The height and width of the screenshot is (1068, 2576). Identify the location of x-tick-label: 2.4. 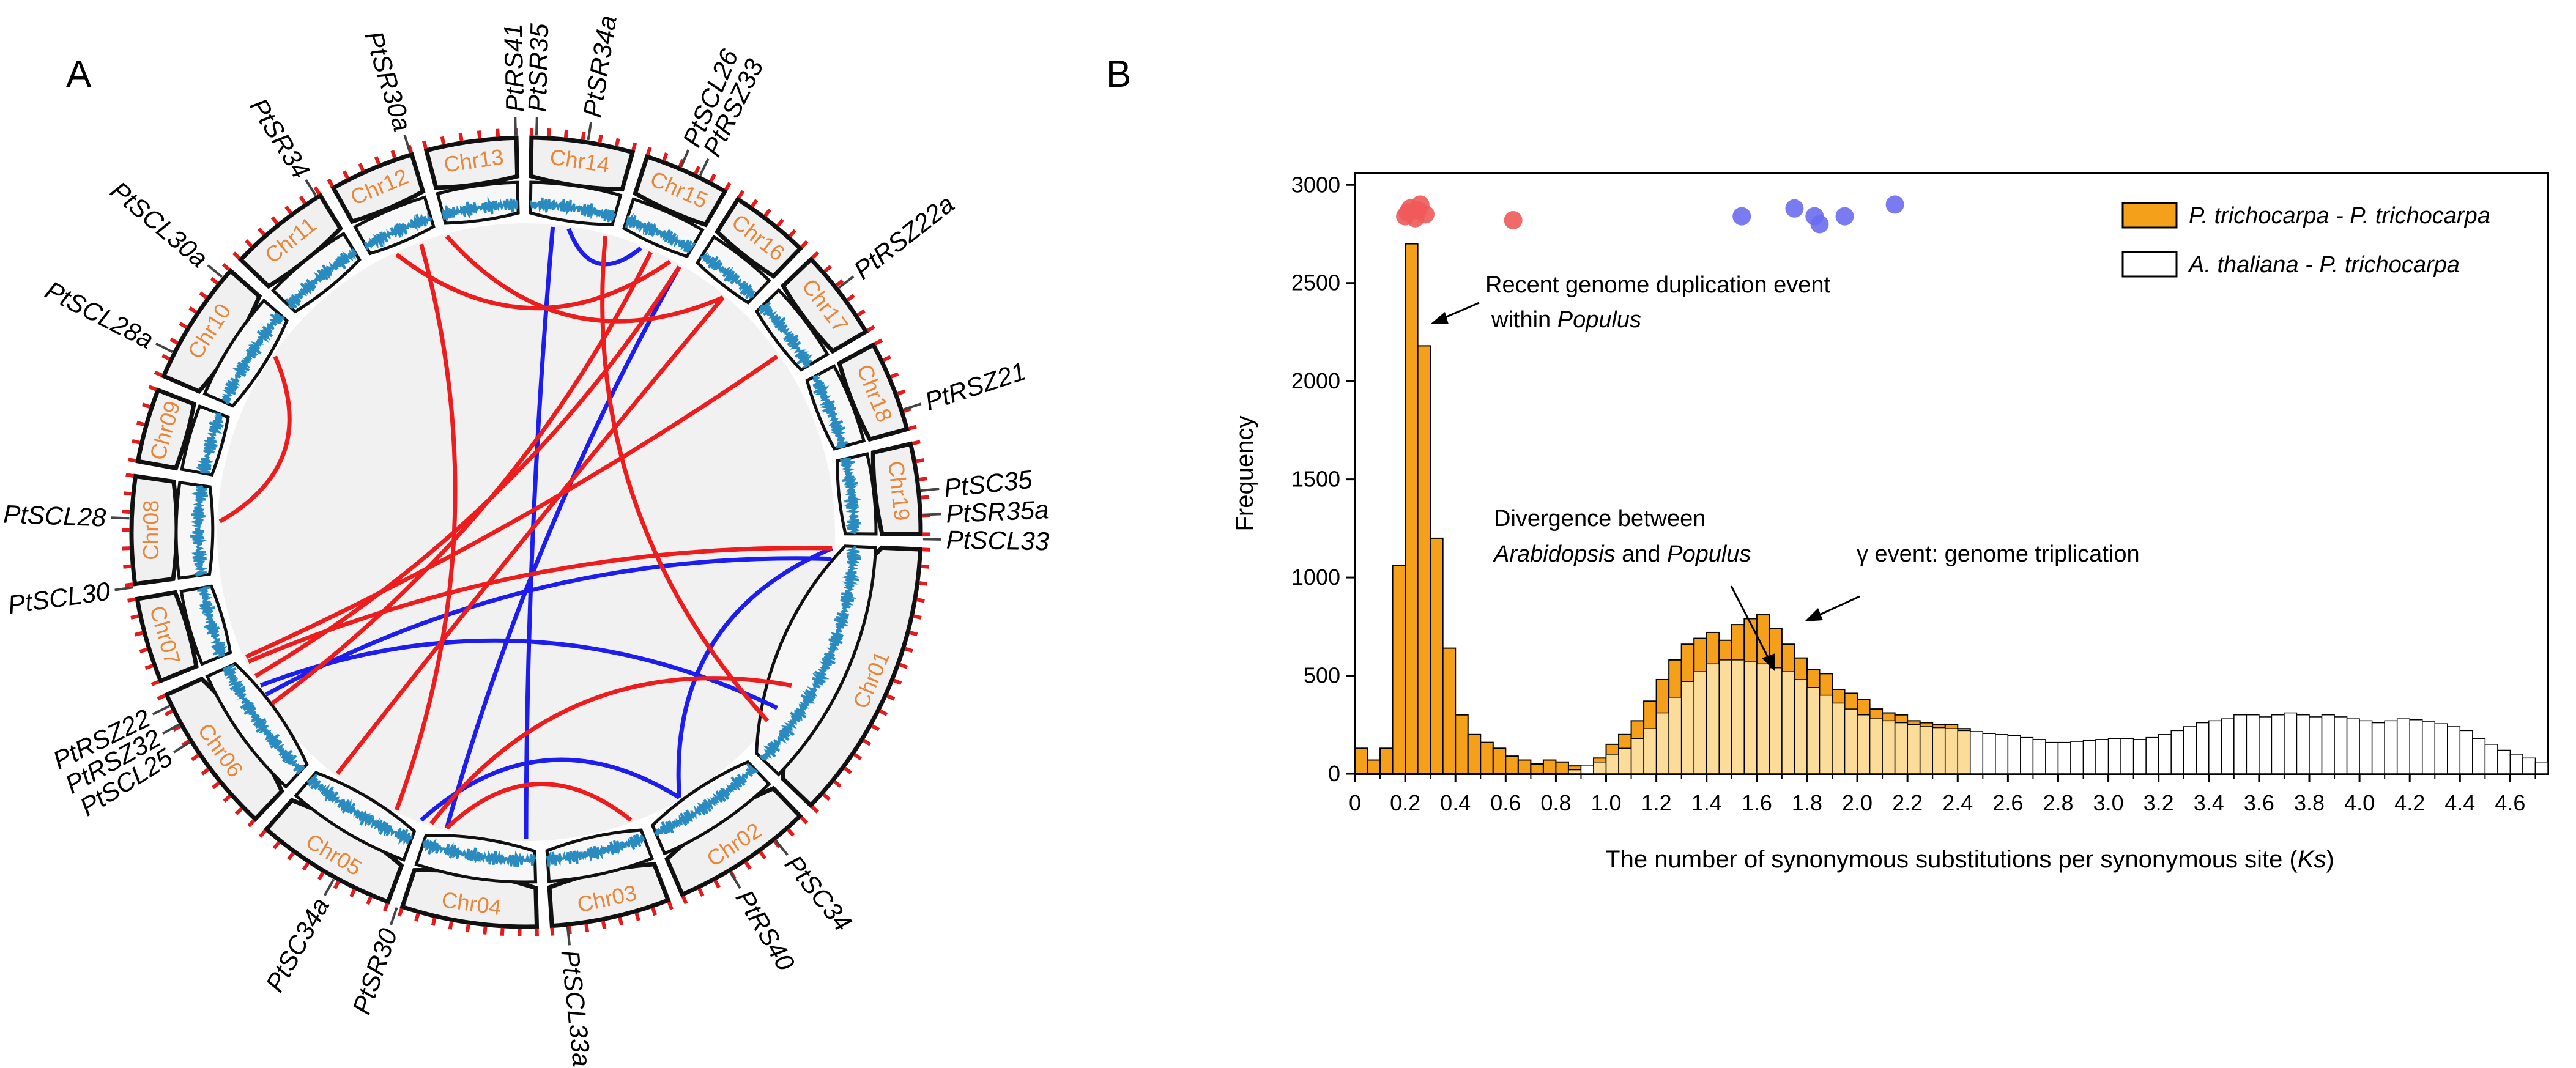
(1957, 803).